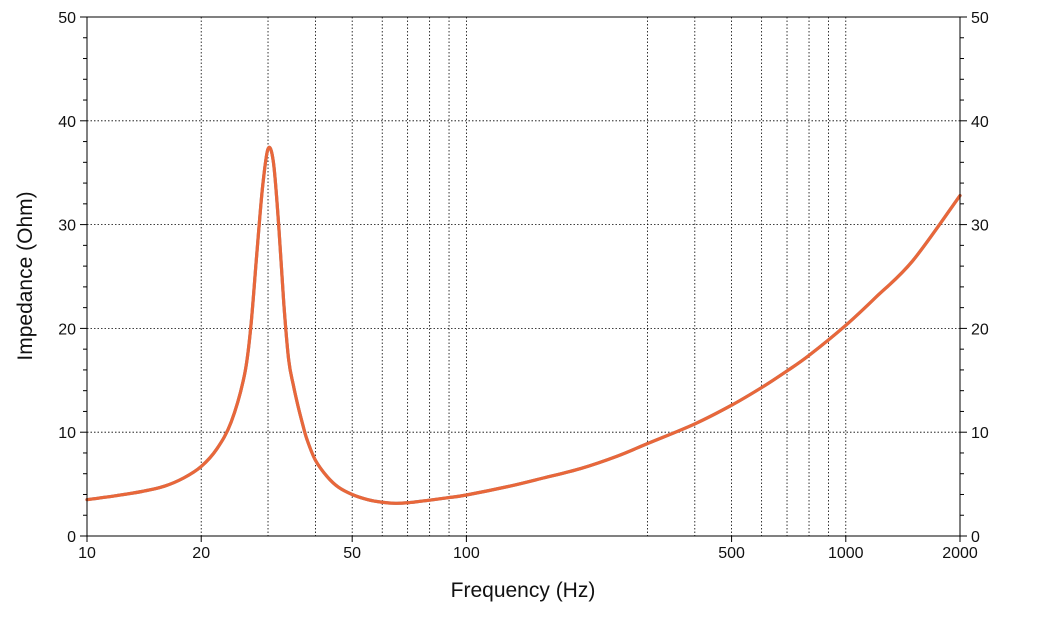 The height and width of the screenshot is (619, 1052). I want to click on y-tick-label-left: 10, so click(67, 433).